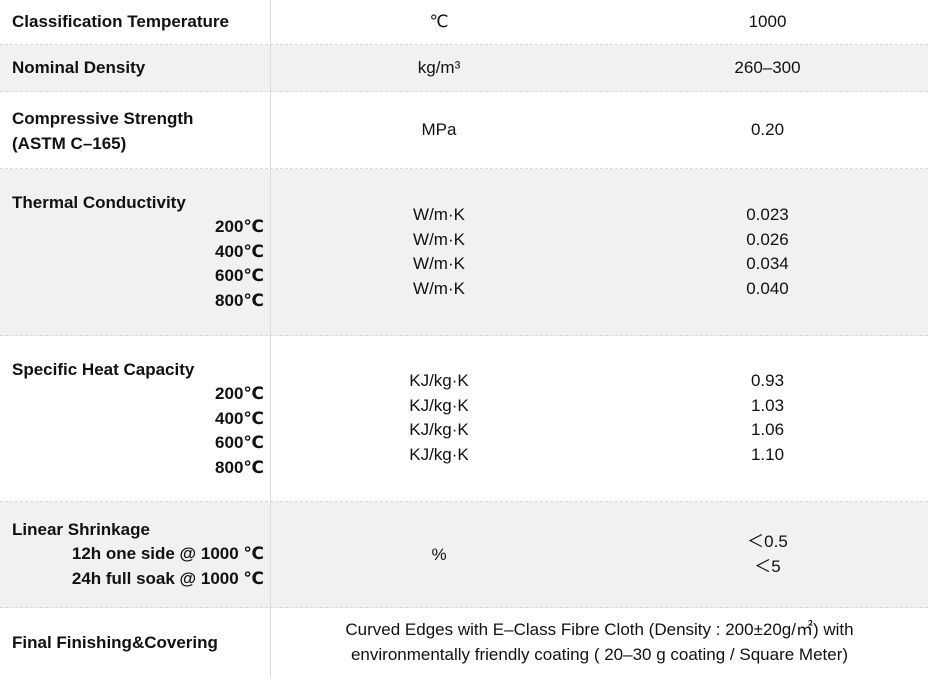 This screenshot has width=928, height=697. What do you see at coordinates (464, 68) in the screenshot?
I see `table-row: Nominal Density kg/m³ 260–300` at bounding box center [464, 68].